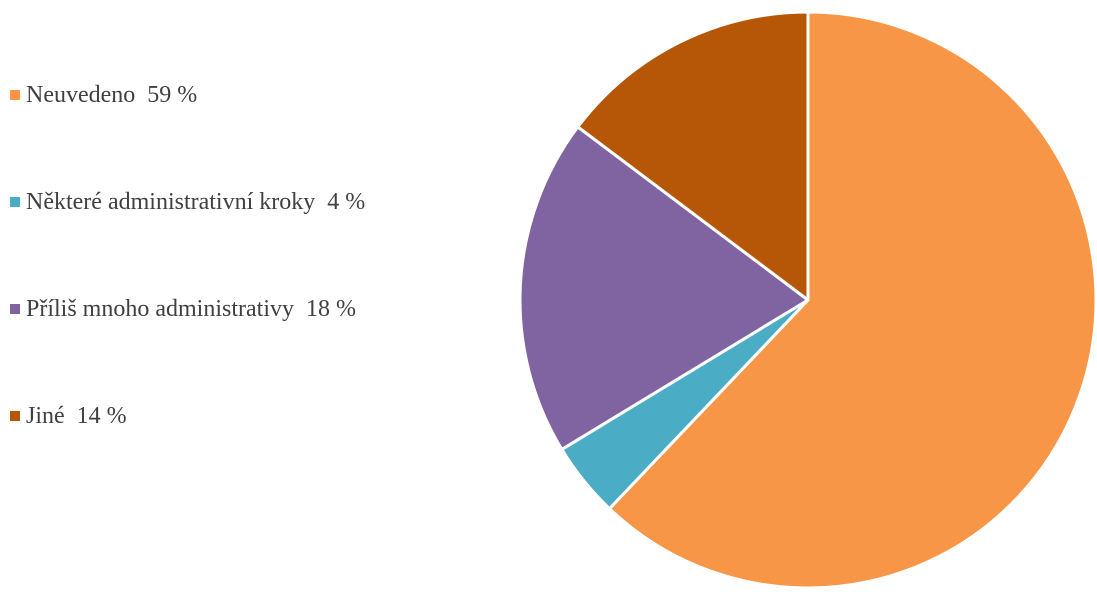 The image size is (1097, 592). What do you see at coordinates (81, 94) in the screenshot?
I see `legend-label: Neuvedeno` at bounding box center [81, 94].